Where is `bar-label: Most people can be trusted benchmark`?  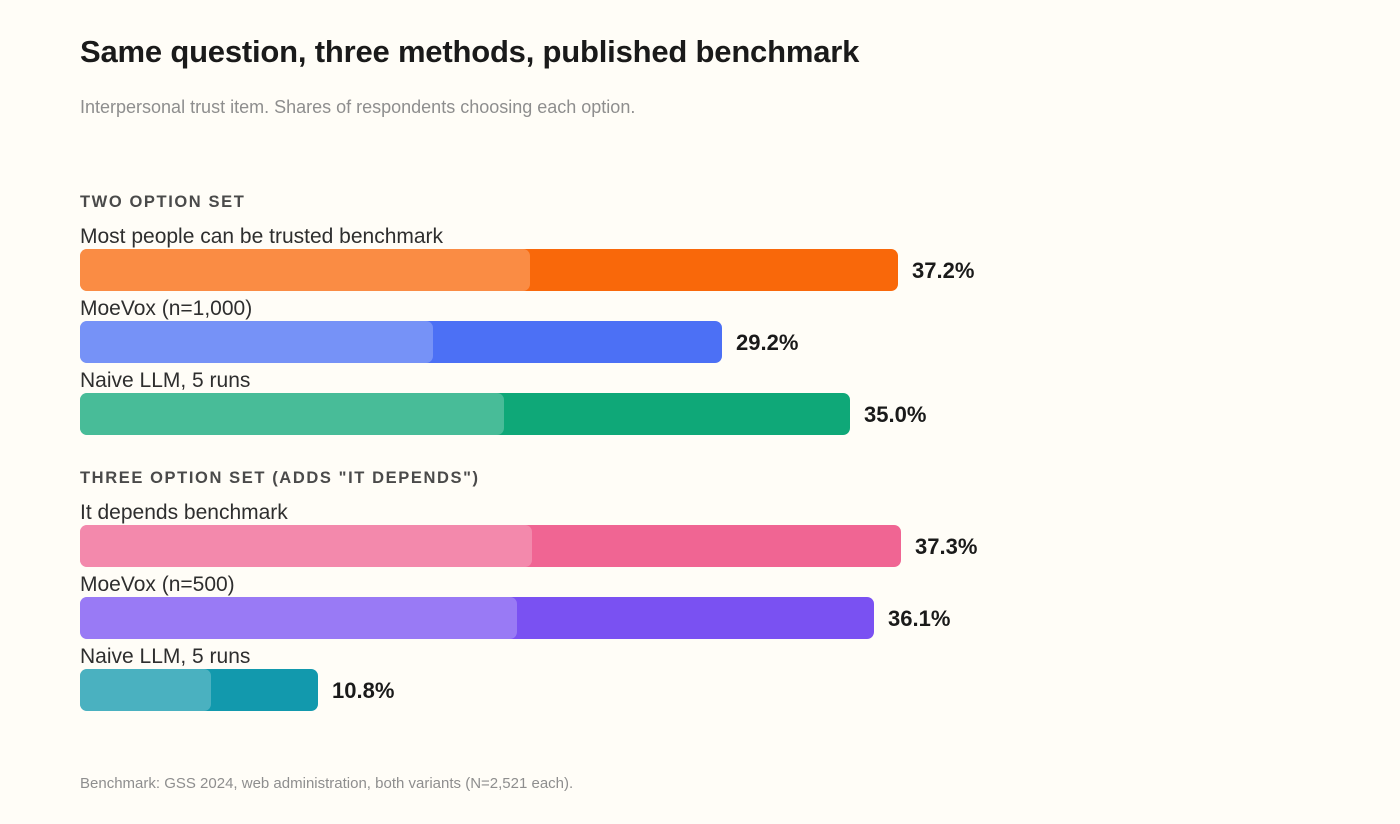
bar-label: Most people can be trusted benchmark is located at coordinates (262, 236).